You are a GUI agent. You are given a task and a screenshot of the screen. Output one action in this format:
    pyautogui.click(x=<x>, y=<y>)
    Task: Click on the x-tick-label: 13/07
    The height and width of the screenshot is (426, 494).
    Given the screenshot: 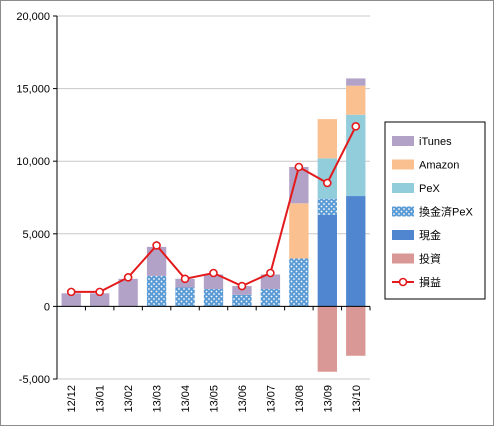 What is the action you would take?
    pyautogui.click(x=271, y=399)
    